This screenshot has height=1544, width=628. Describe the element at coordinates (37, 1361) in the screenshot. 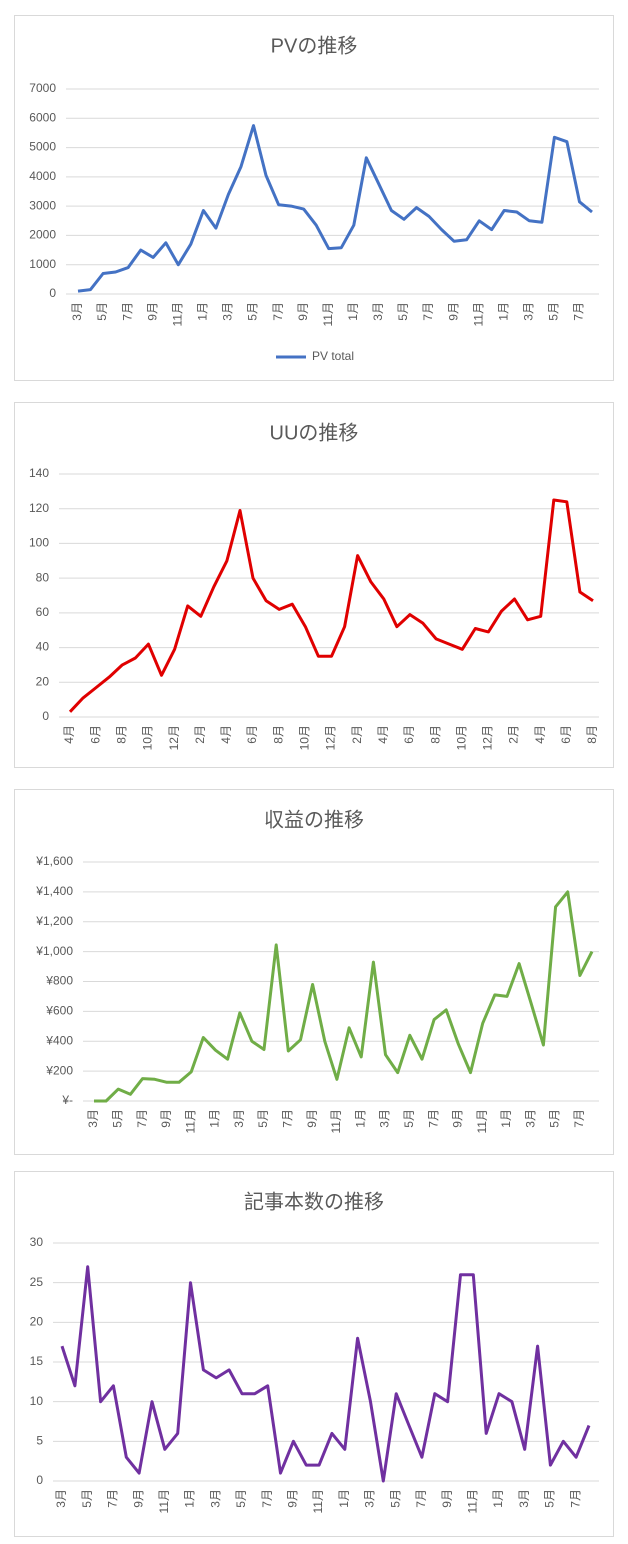

I see `y-tick-label: 15` at that location.